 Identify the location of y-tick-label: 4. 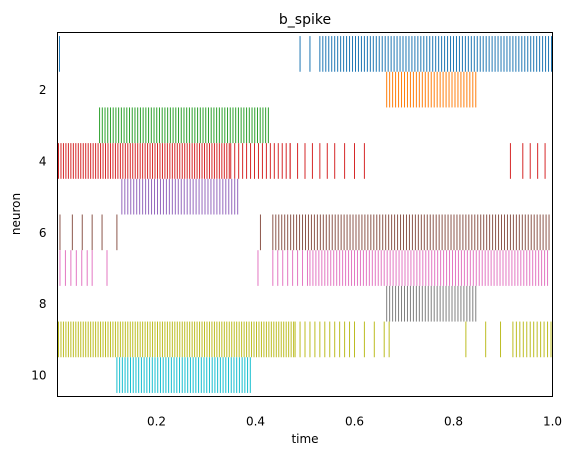
(43, 161).